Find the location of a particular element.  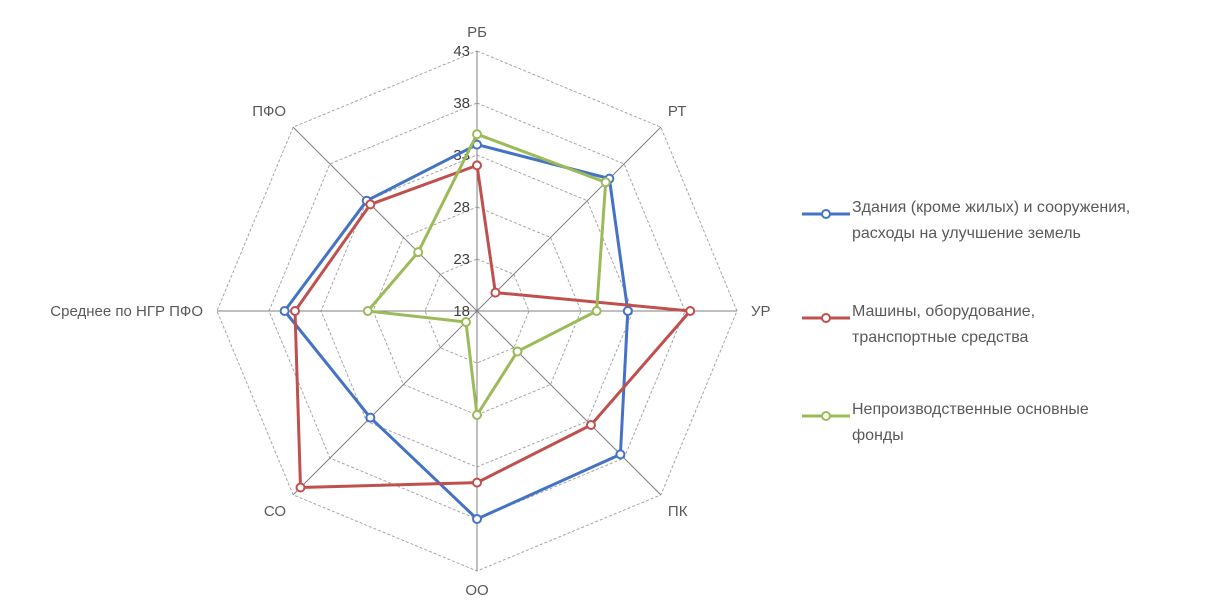

tick-label: 43 is located at coordinates (461, 51).